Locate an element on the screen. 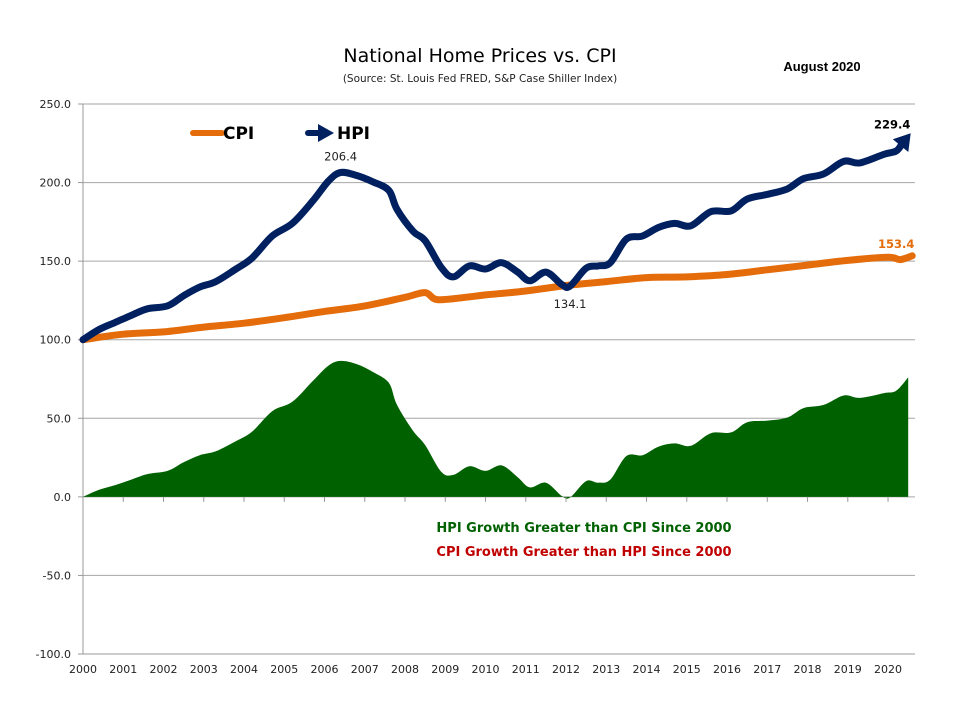 This screenshot has width=960, height=720. x-tick-label: 2020 is located at coordinates (888, 669).